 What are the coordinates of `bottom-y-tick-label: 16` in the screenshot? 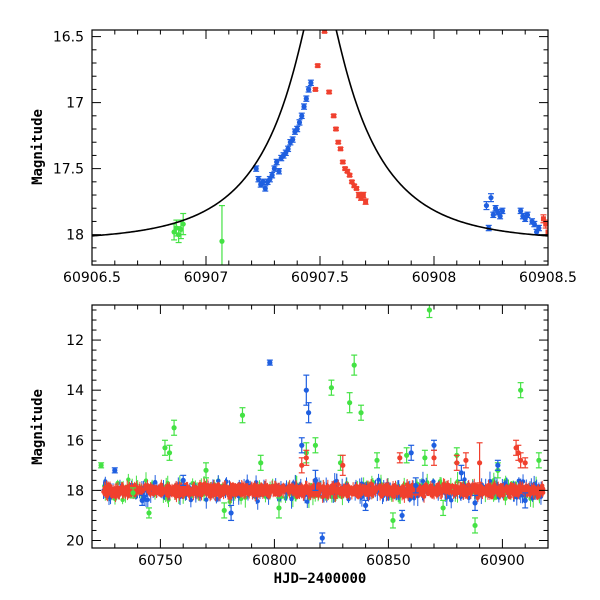 It's located at (75, 441).